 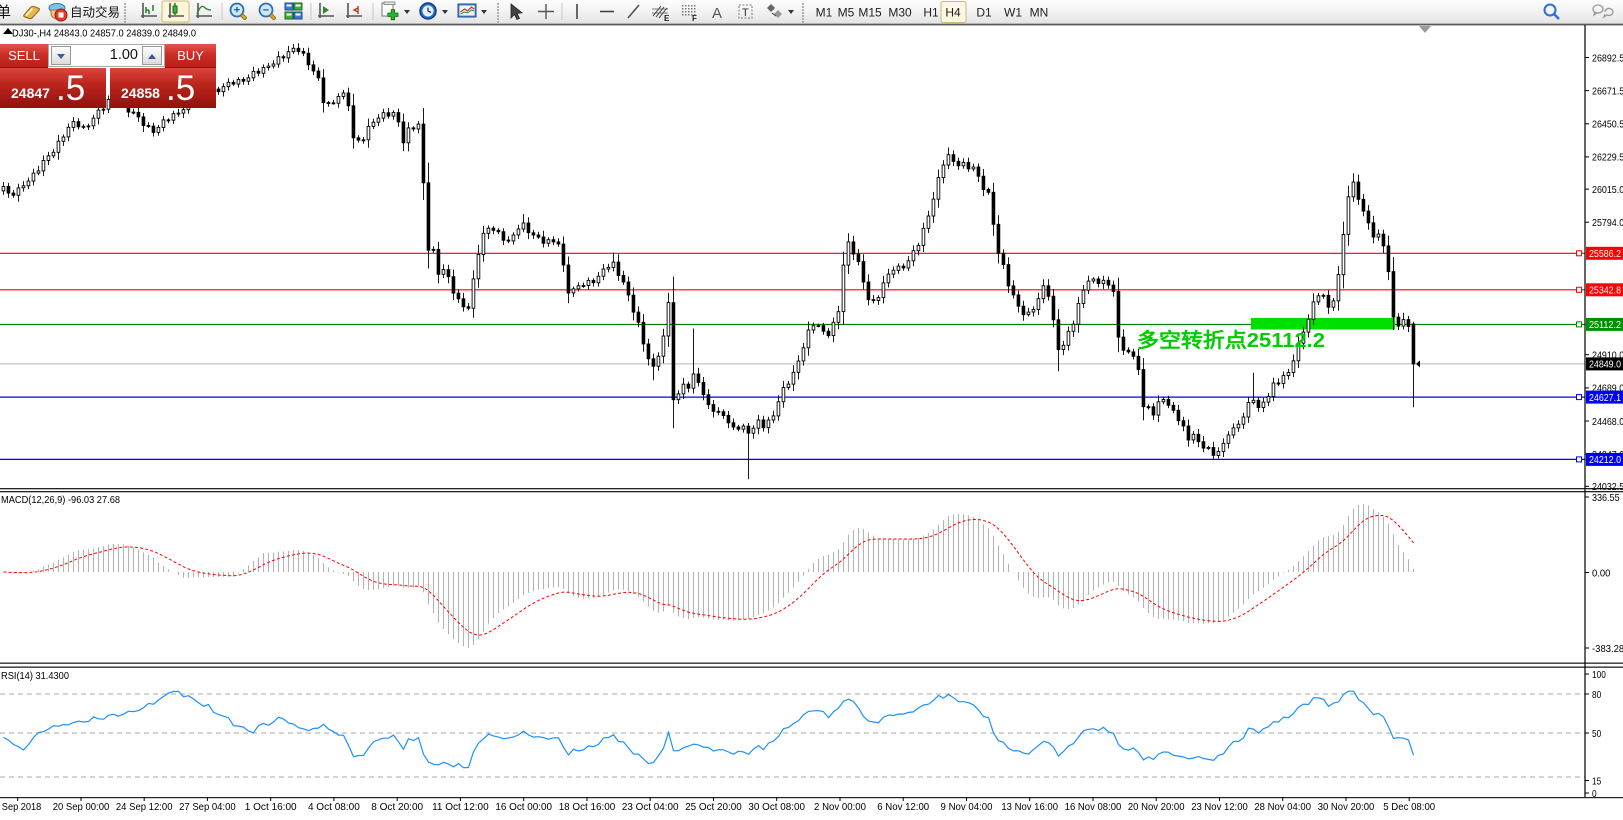 What do you see at coordinates (1594, 794) in the screenshot?
I see `svg-text: 0` at bounding box center [1594, 794].